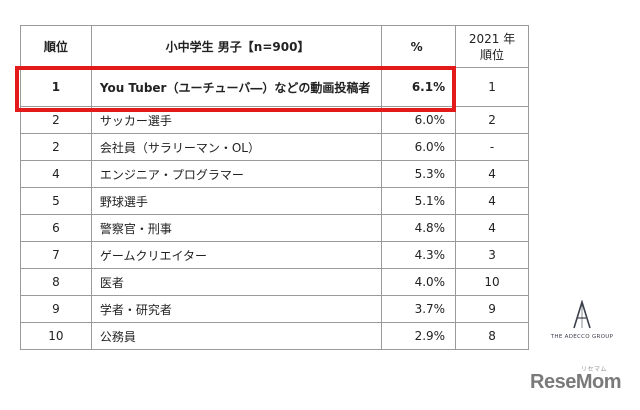 This screenshot has height=410, width=640. I want to click on adecco-logo: THE ADECCO GROUP, so click(582, 320).